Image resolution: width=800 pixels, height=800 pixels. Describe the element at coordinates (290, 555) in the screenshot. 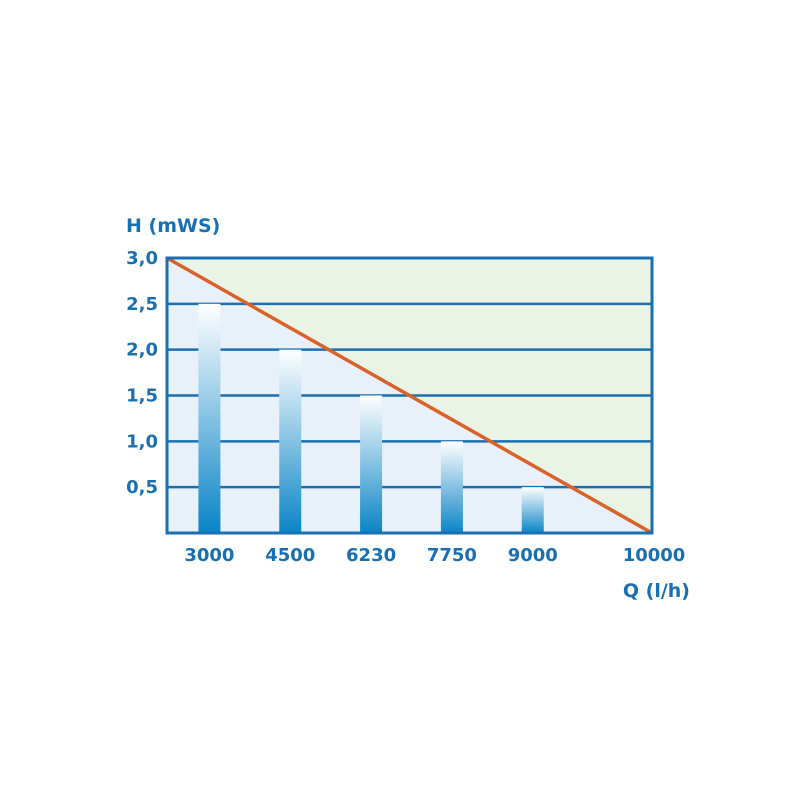

I see `x-tick-label: 4500` at that location.